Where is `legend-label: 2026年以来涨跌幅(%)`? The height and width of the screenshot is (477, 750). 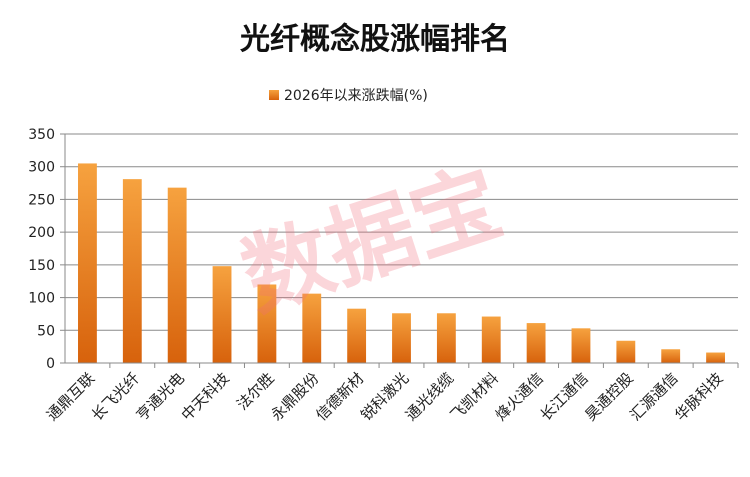 legend-label: 2026年以来涨跌幅(%) is located at coordinates (356, 96).